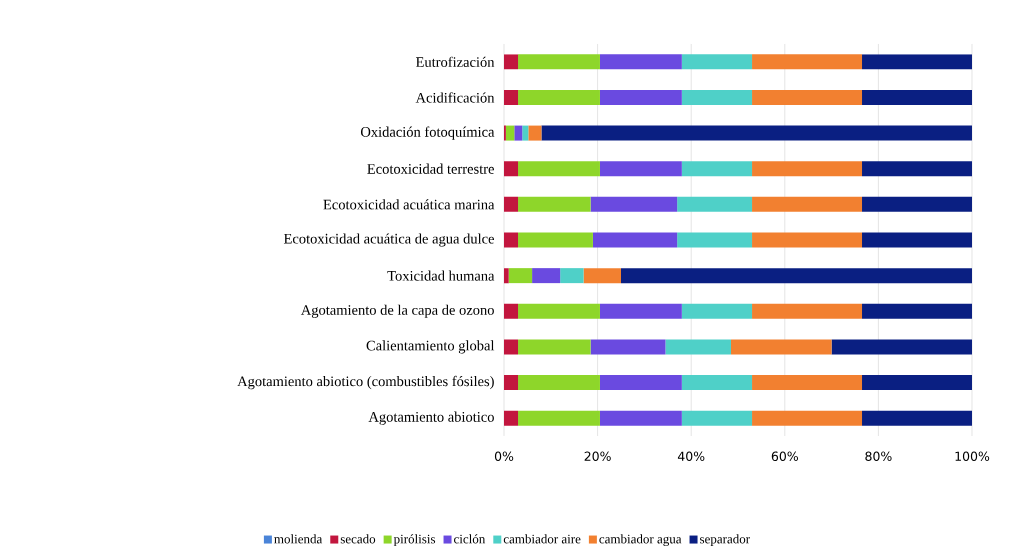 The width and height of the screenshot is (1016, 556). Describe the element at coordinates (397, 311) in the screenshot. I see `y-tick-label: Agotamiento de la capa de ozono` at that location.